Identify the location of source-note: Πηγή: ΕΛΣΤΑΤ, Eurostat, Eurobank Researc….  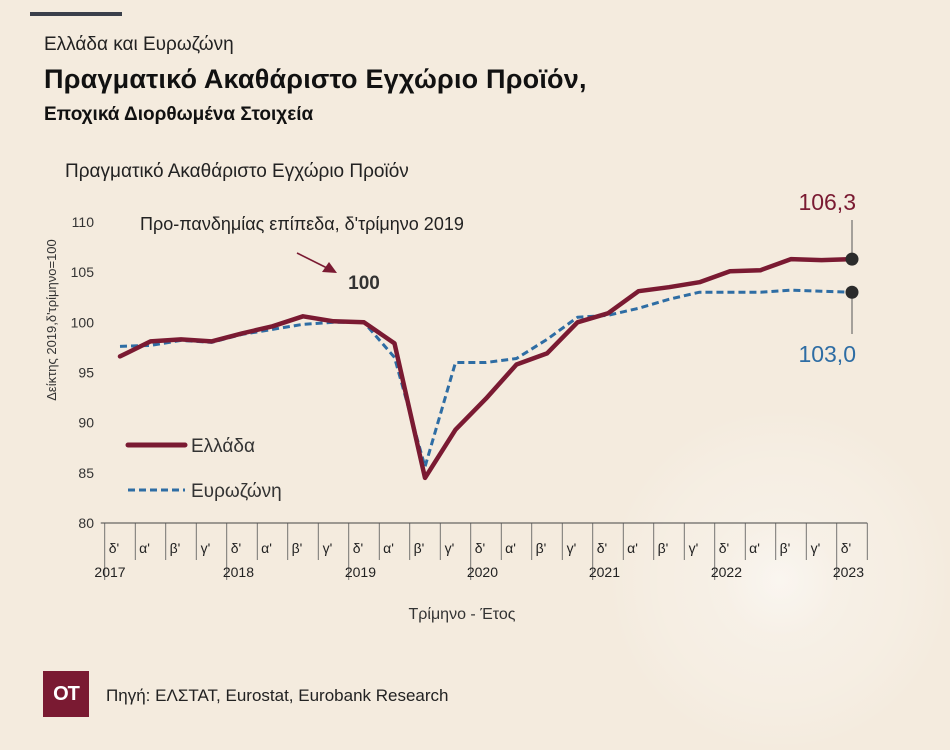
(277, 695).